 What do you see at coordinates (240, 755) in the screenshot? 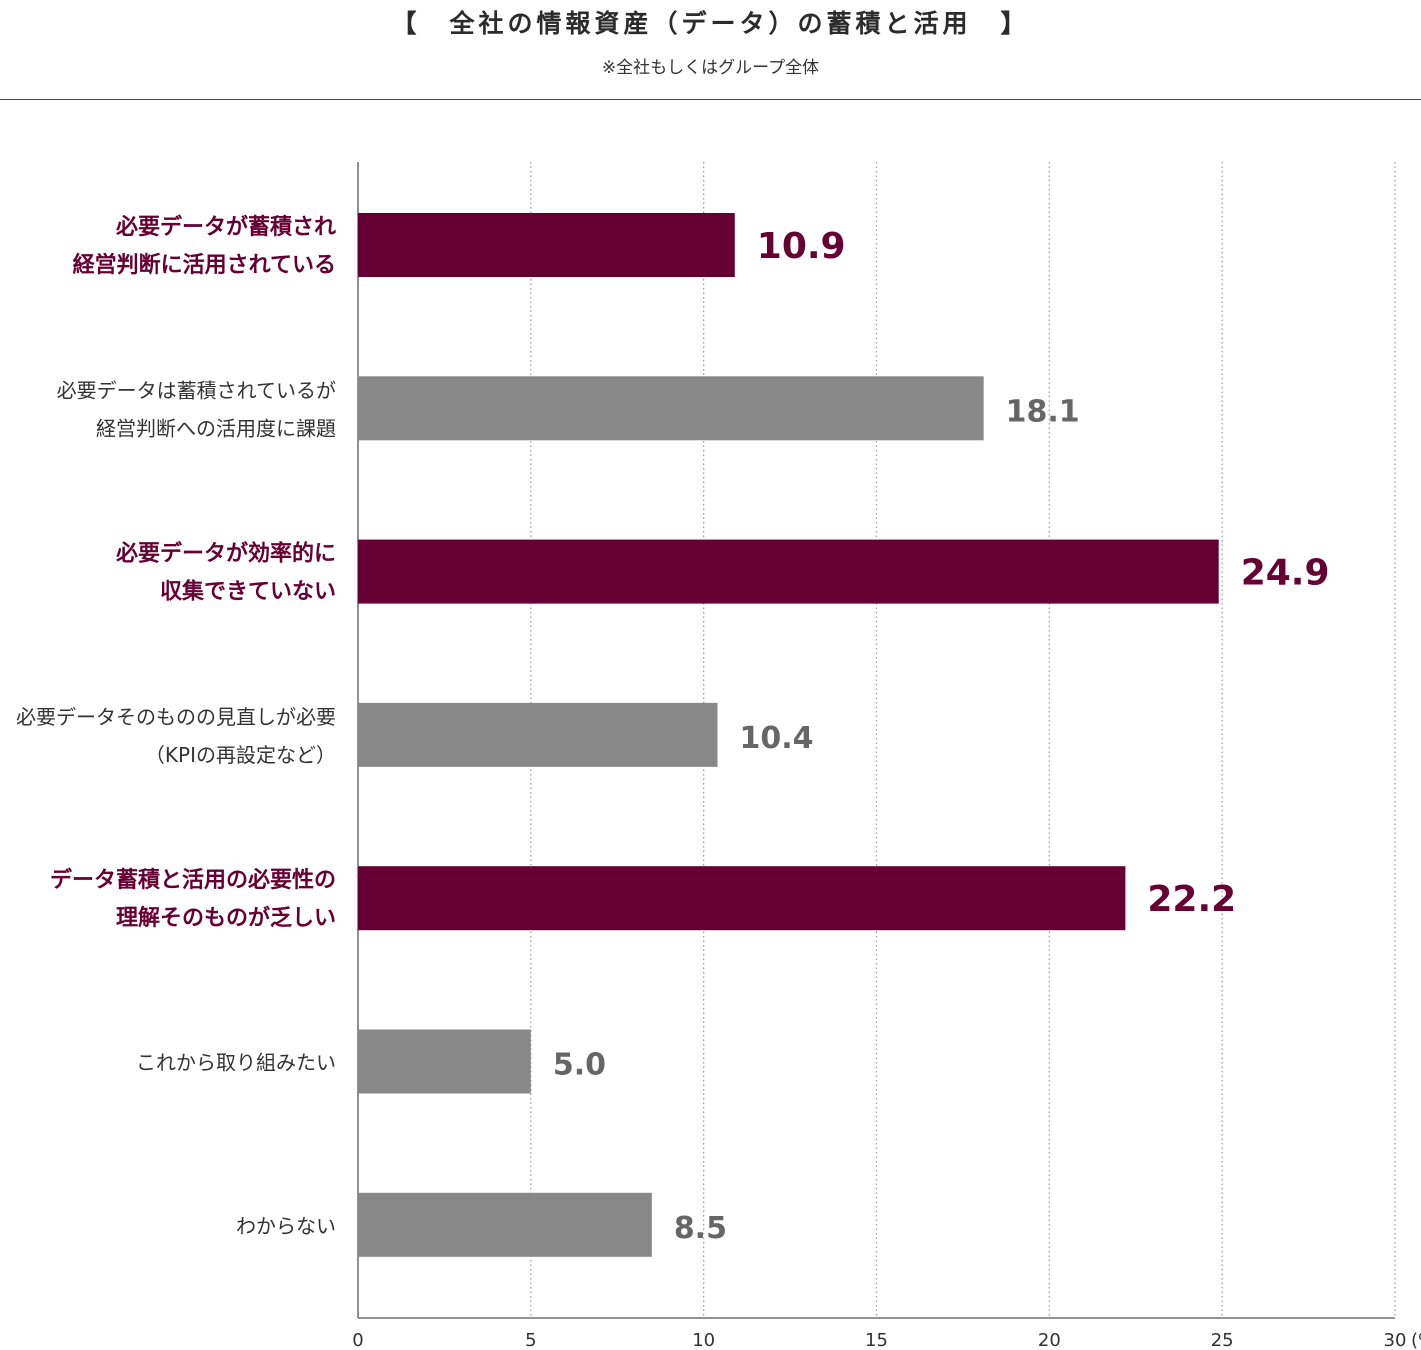
I see `category-label-4-line-2: （KPIの再設定など）` at bounding box center [240, 755].